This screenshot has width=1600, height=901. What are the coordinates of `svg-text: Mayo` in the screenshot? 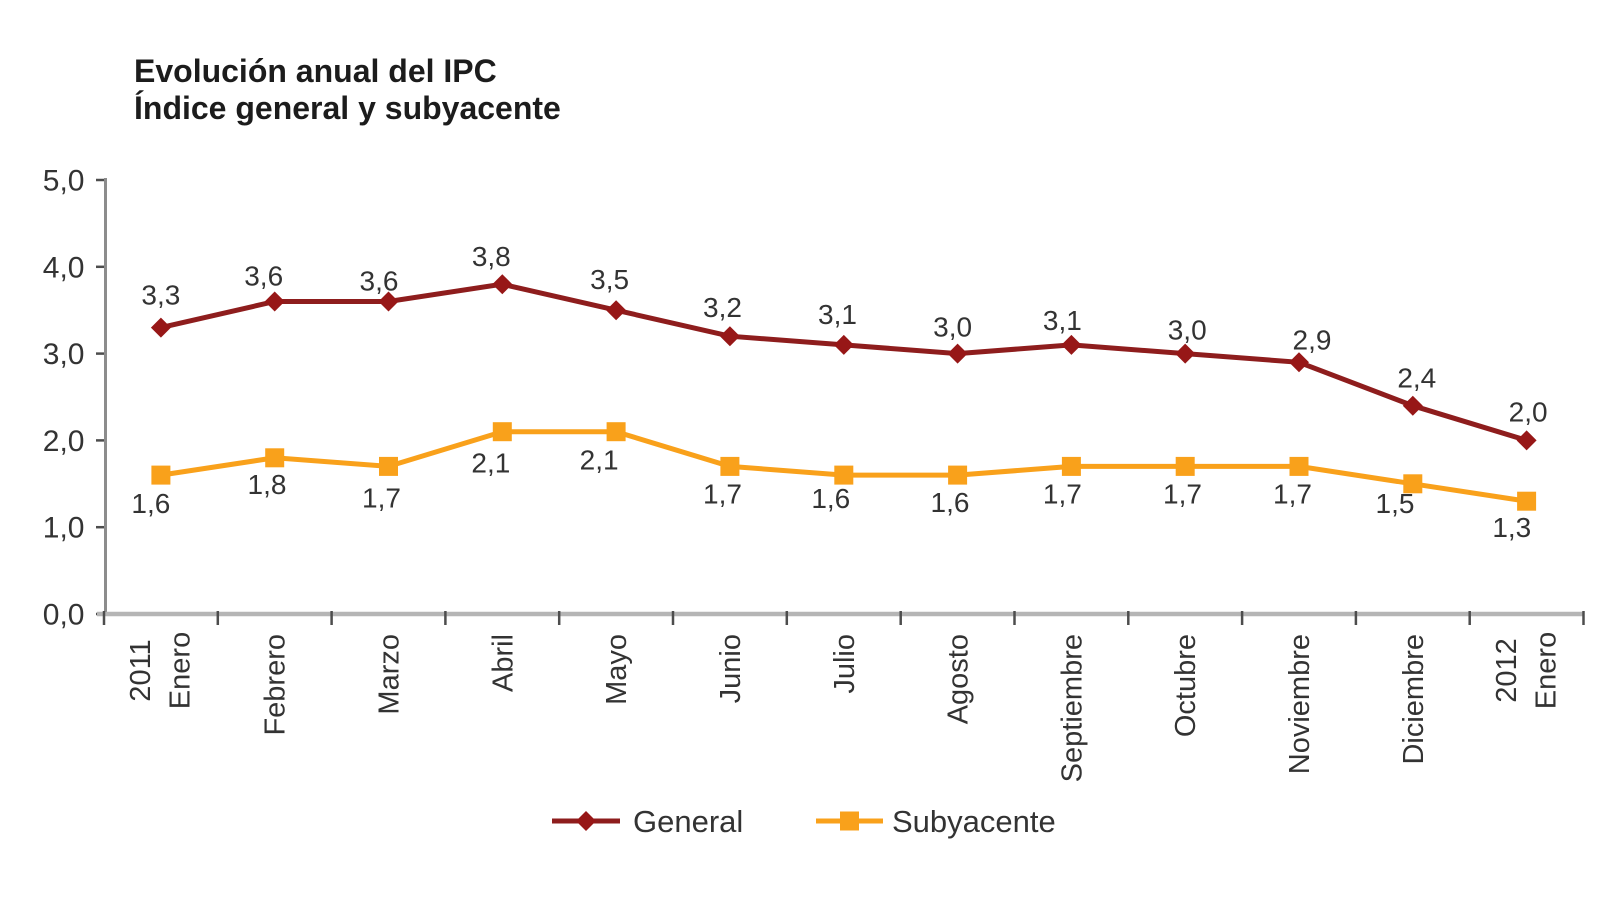 It's located at (617, 669).